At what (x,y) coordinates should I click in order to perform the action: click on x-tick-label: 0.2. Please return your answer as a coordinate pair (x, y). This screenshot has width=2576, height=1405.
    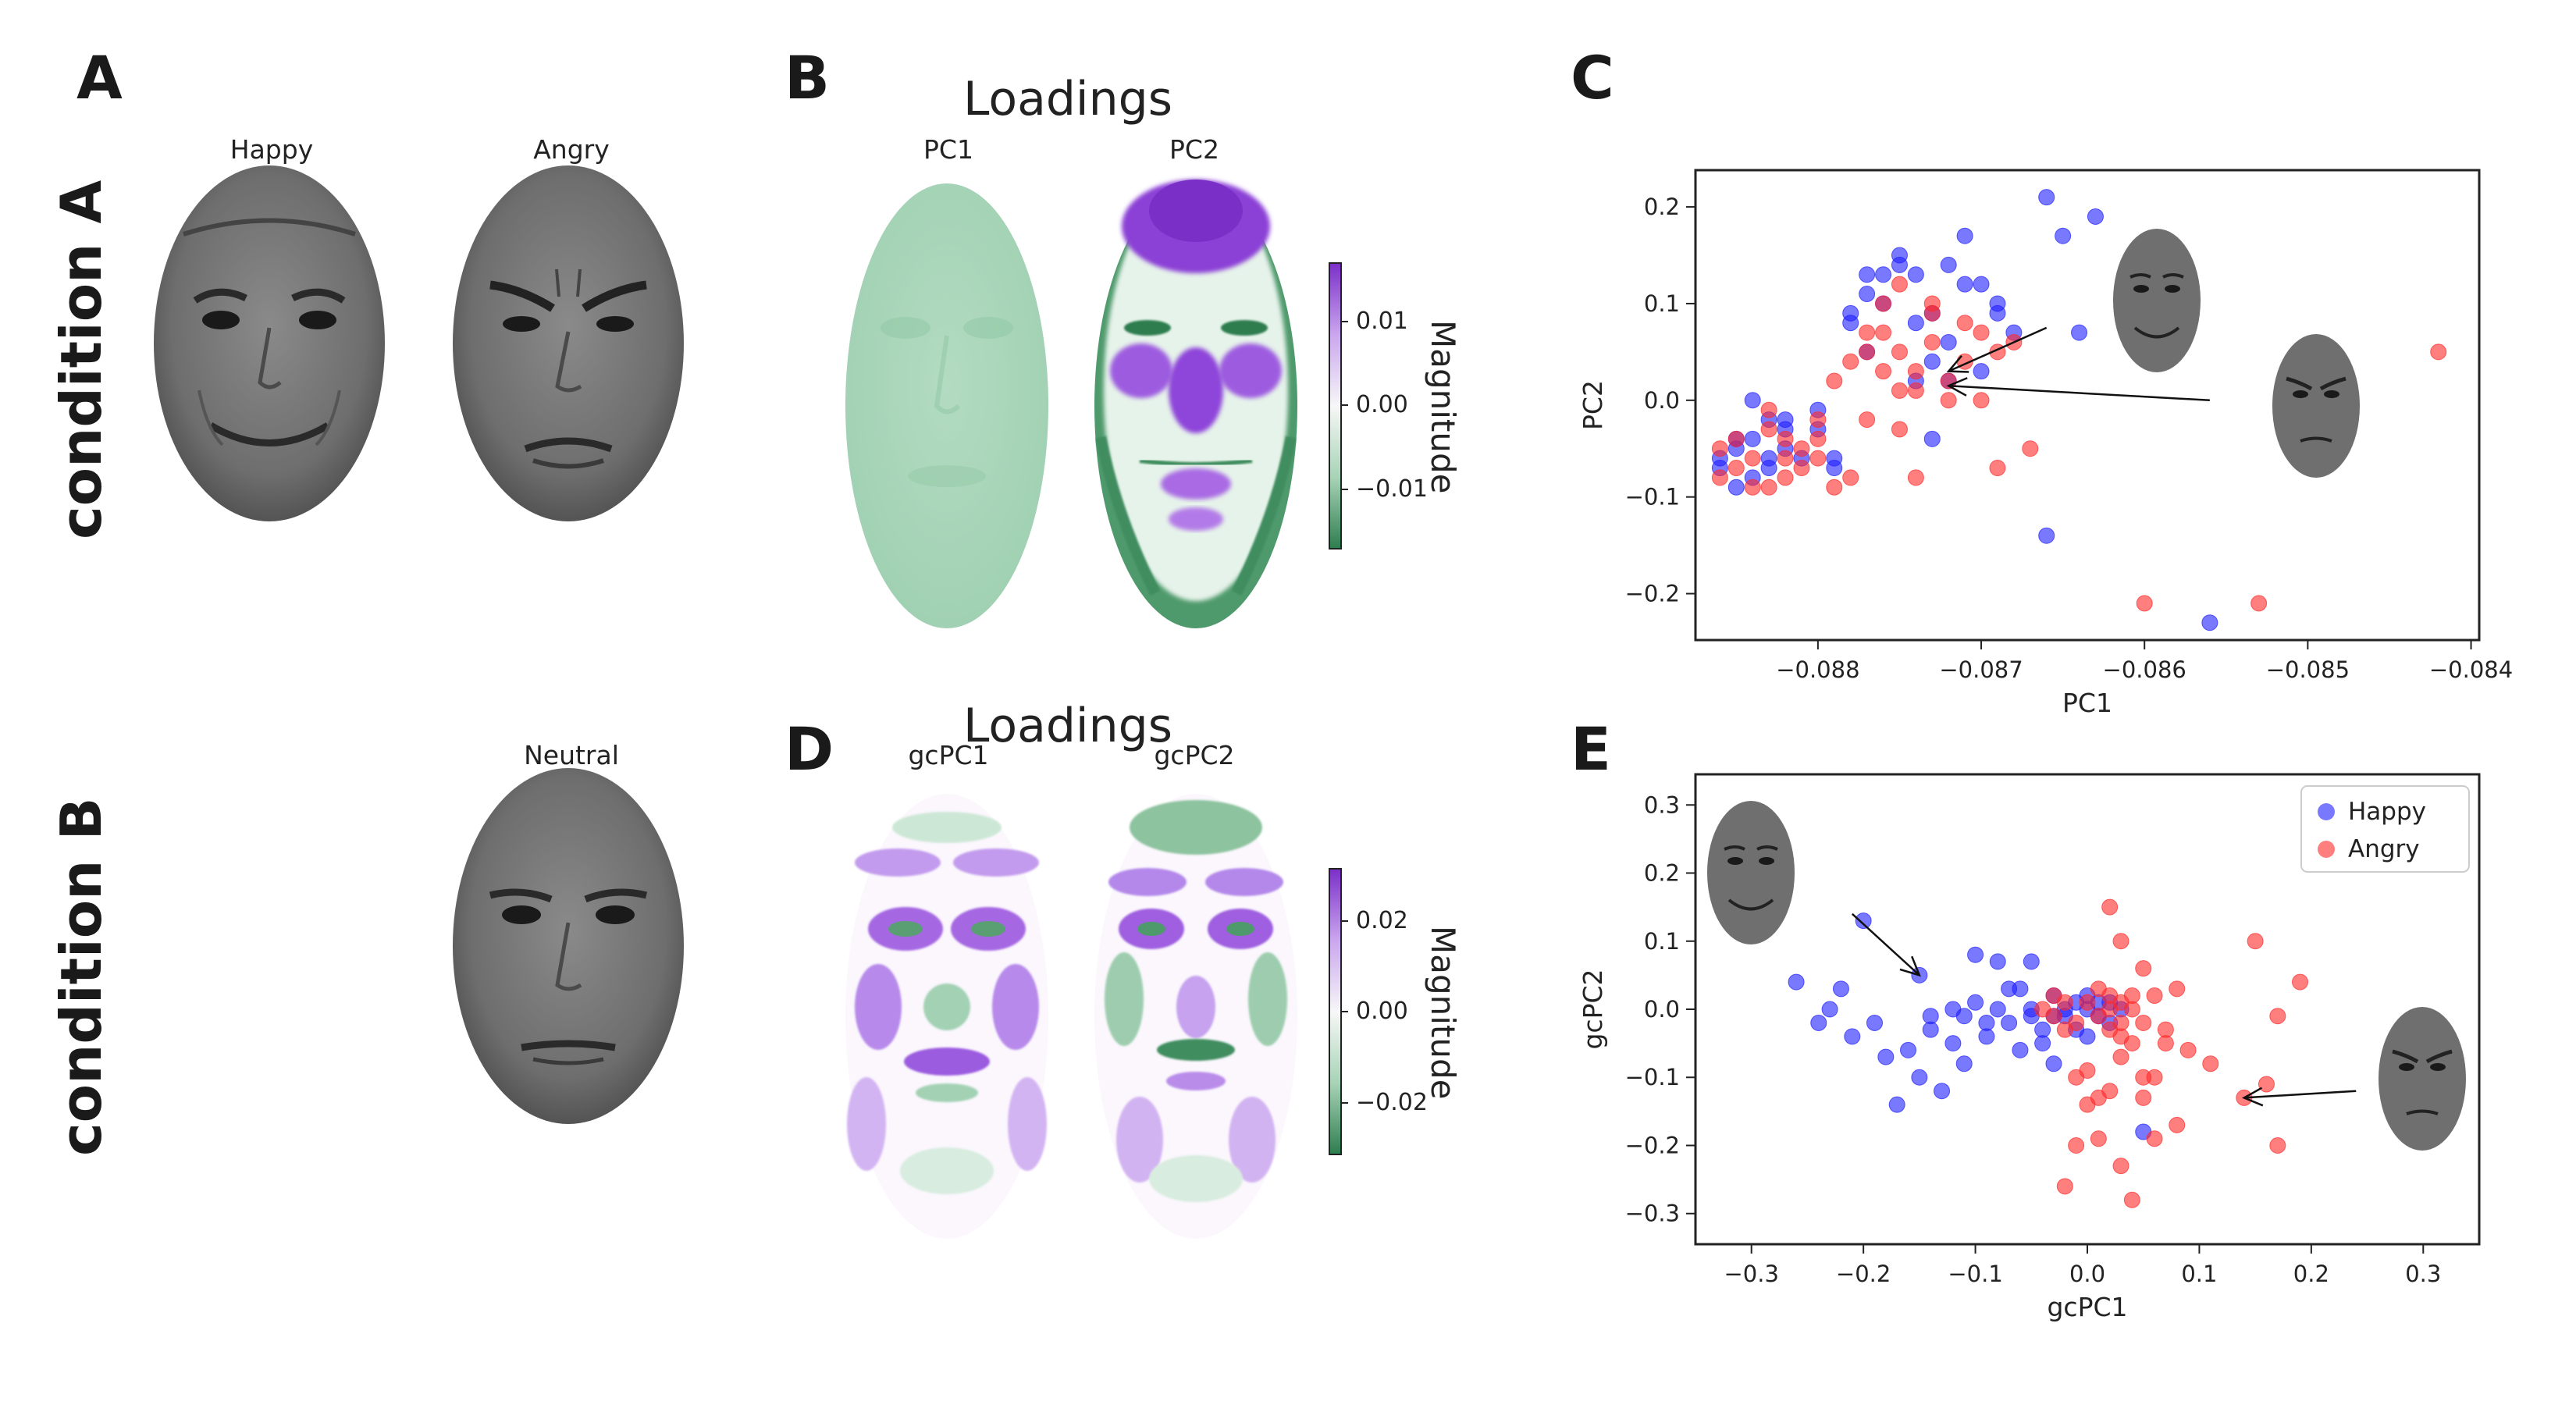
    Looking at the image, I should click on (2311, 1274).